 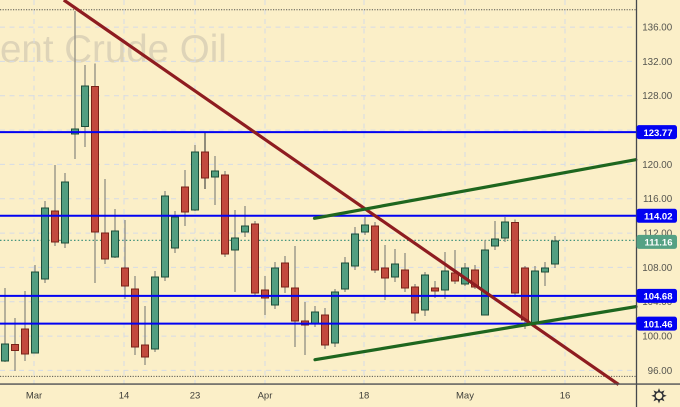 I want to click on svg-text: May, so click(x=465, y=396).